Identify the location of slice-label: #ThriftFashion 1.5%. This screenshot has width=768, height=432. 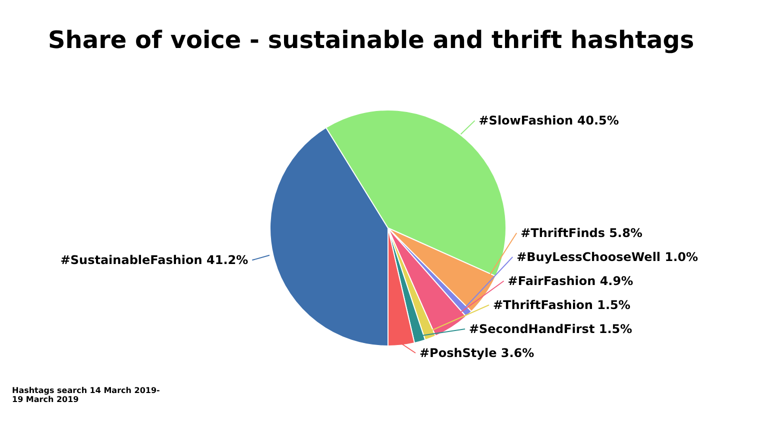
(561, 305).